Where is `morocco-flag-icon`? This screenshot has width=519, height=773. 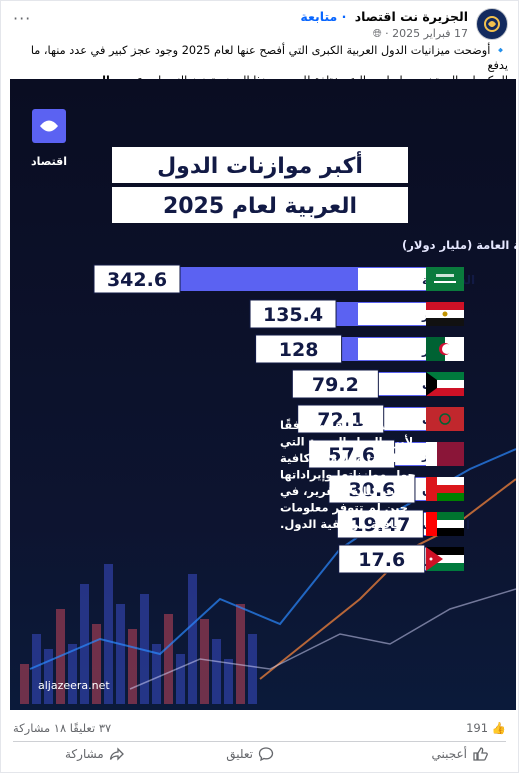 morocco-flag-icon is located at coordinates (445, 419).